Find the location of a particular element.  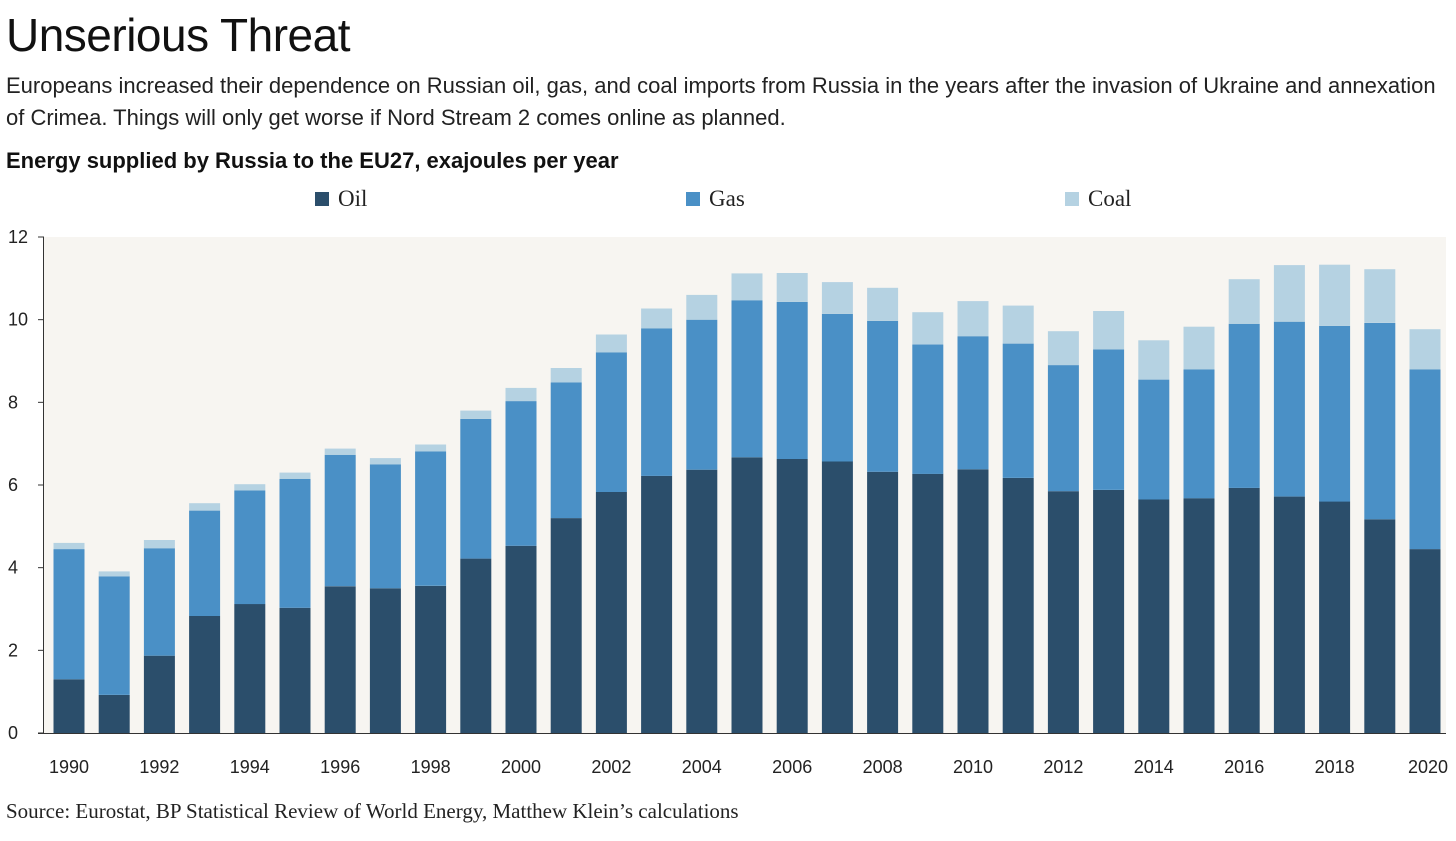

bar-oil-1999 is located at coordinates (476, 645).